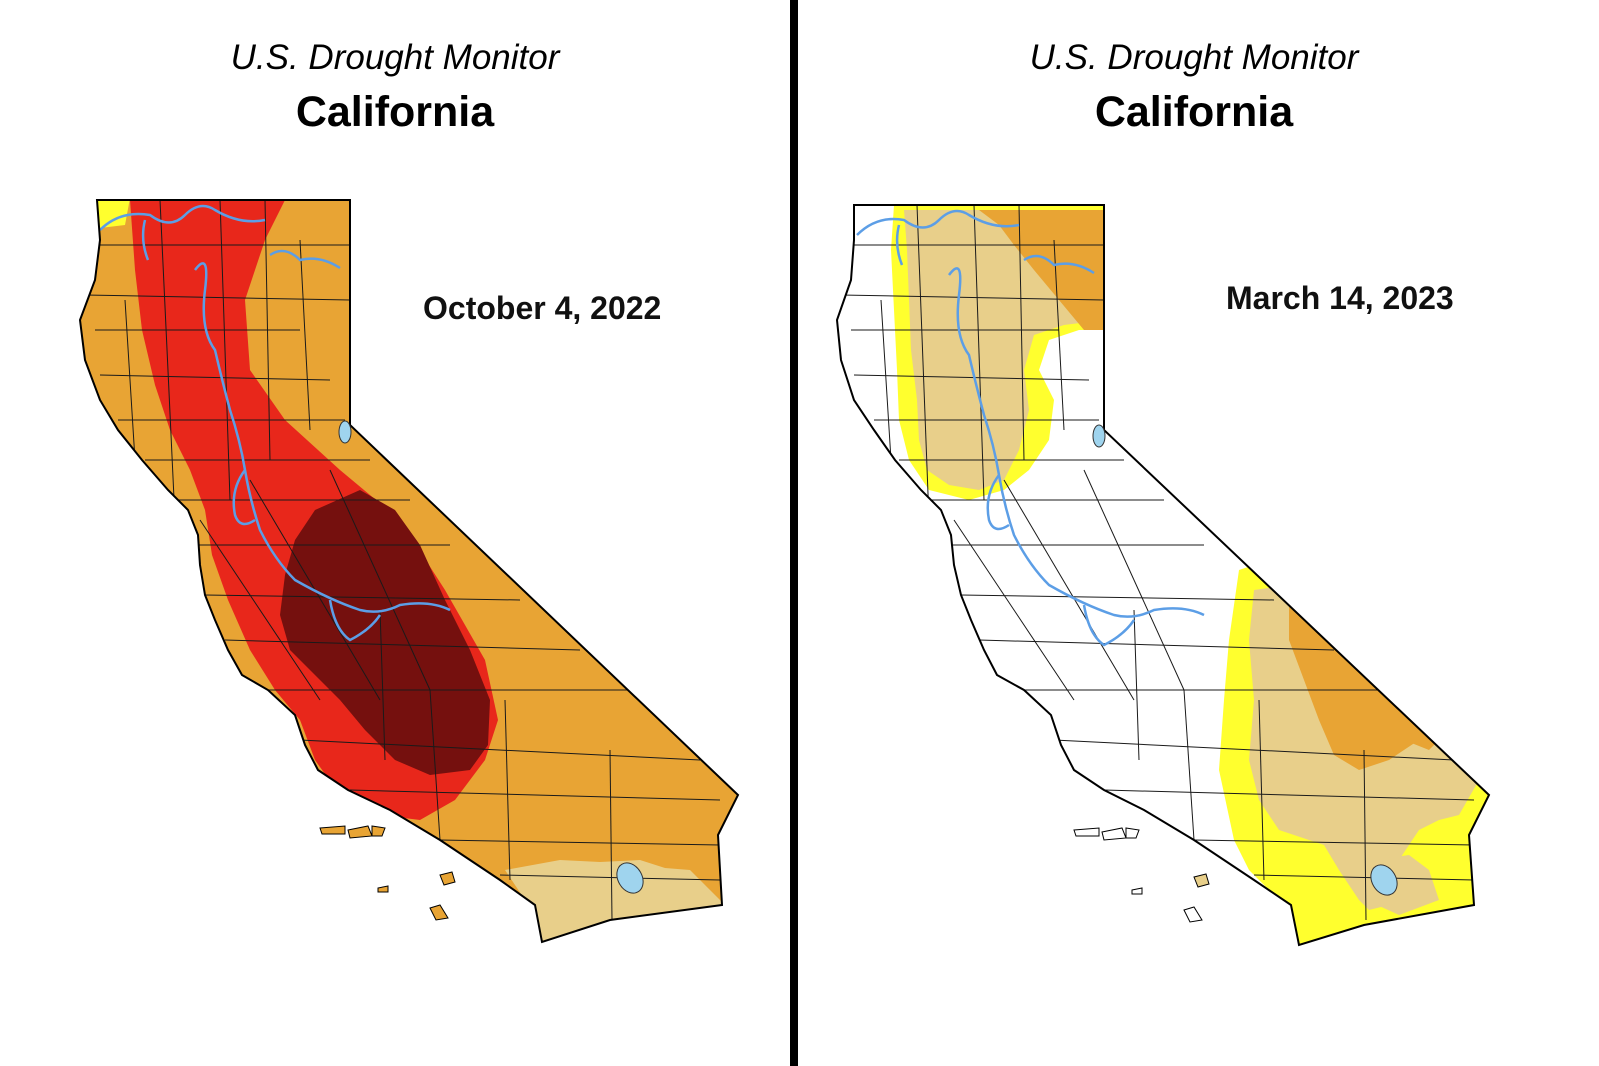 This screenshot has width=1599, height=1066. What do you see at coordinates (1041, 270) in the screenshot?
I see `drought-zone-d2-north` at bounding box center [1041, 270].